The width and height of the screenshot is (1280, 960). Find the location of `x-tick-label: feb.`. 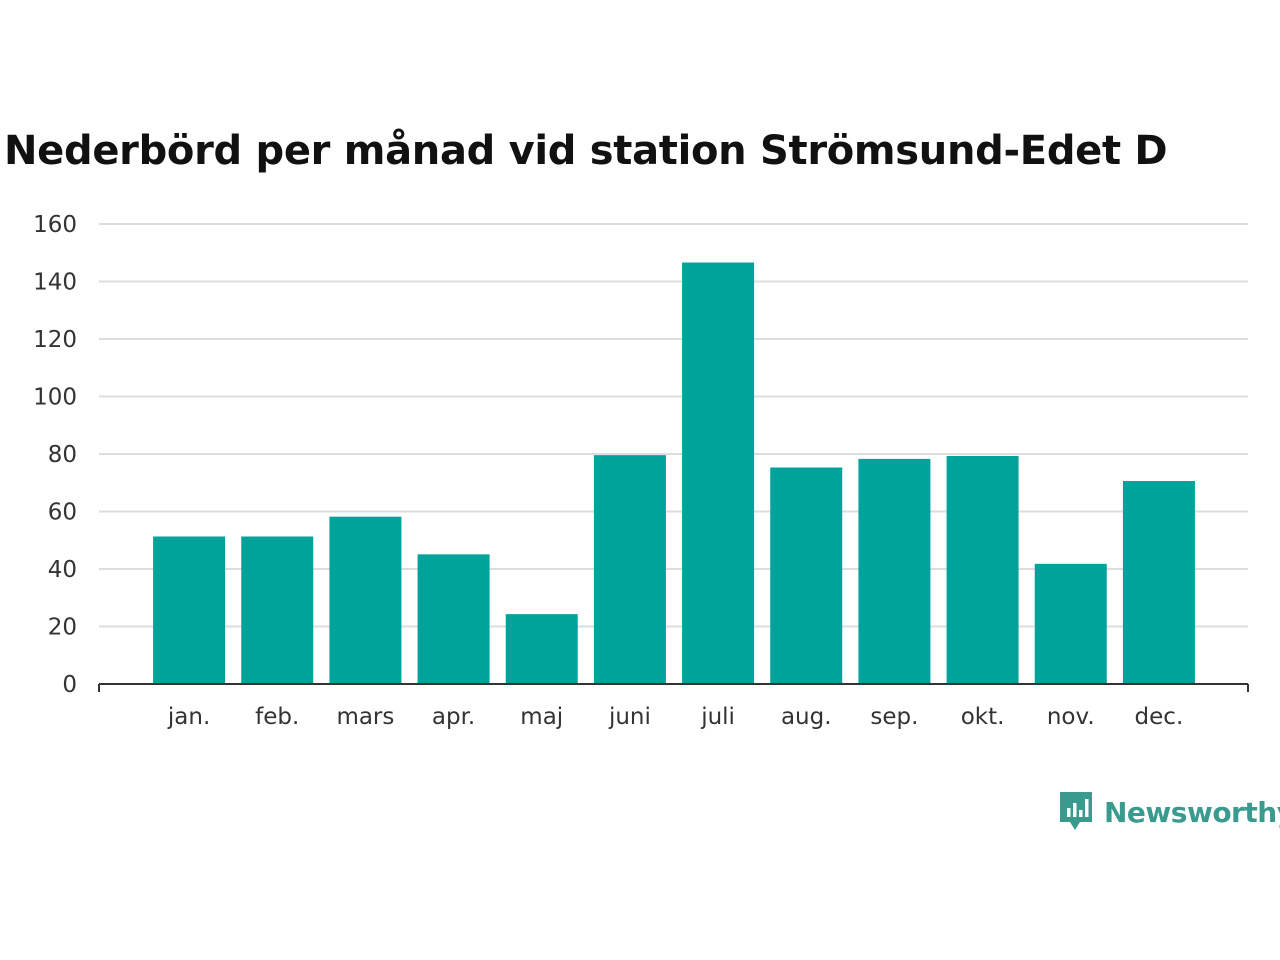

x-tick-label: feb. is located at coordinates (277, 717).